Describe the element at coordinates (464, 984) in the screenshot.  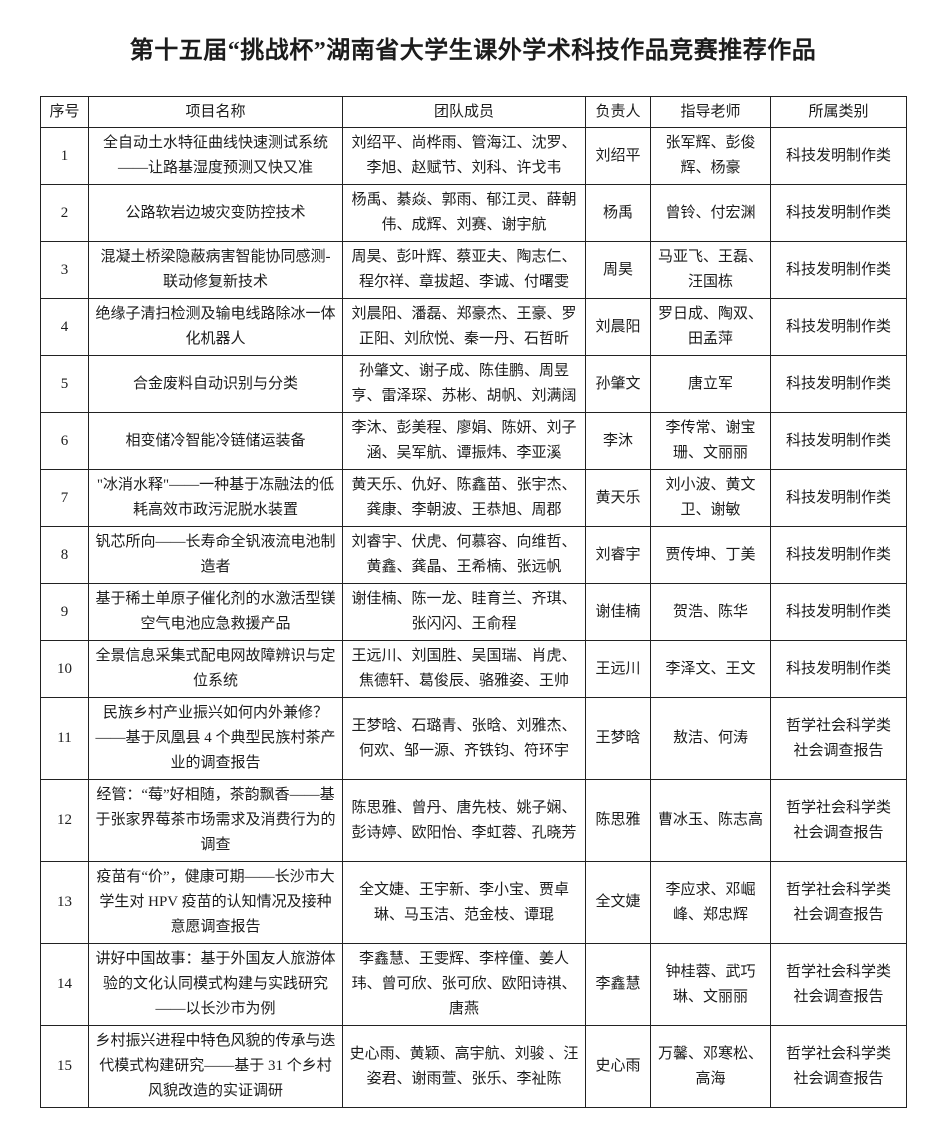
I see `cell-team-members: 李鑫慧、王雯辉、李梓僮、姜人玮、曾可欣、张可欣、欧阳诗祺、唐燕` at that location.